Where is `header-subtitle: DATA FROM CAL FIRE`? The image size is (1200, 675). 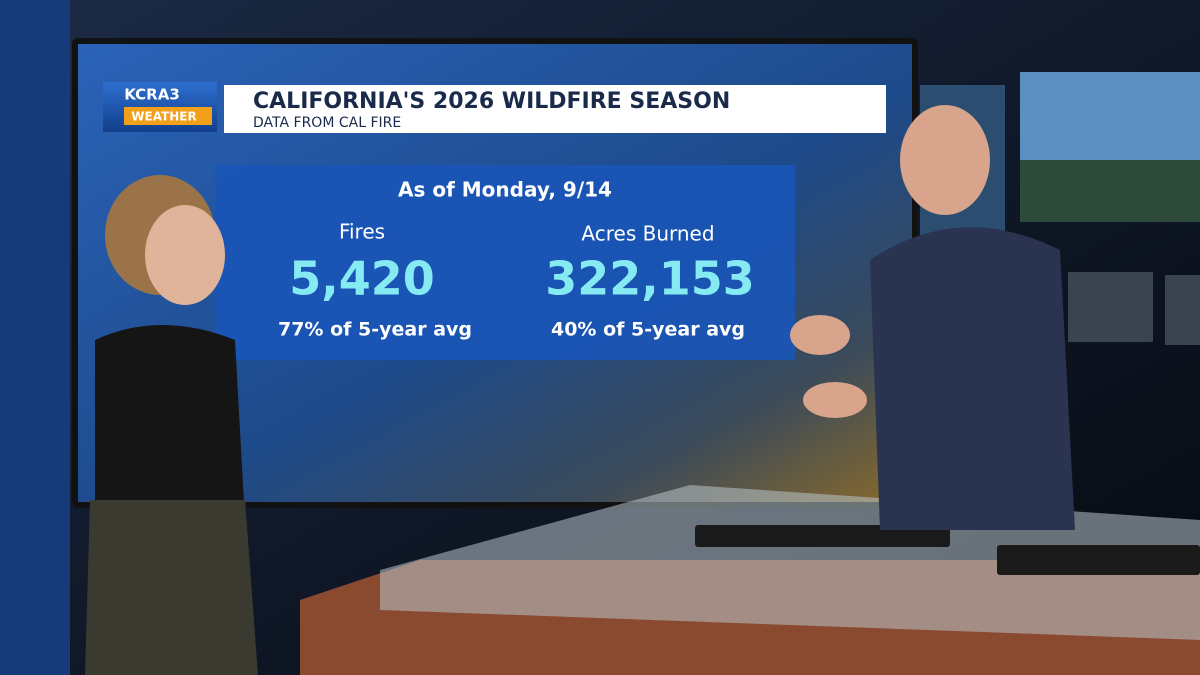
header-subtitle: DATA FROM CAL FIRE is located at coordinates (327, 123).